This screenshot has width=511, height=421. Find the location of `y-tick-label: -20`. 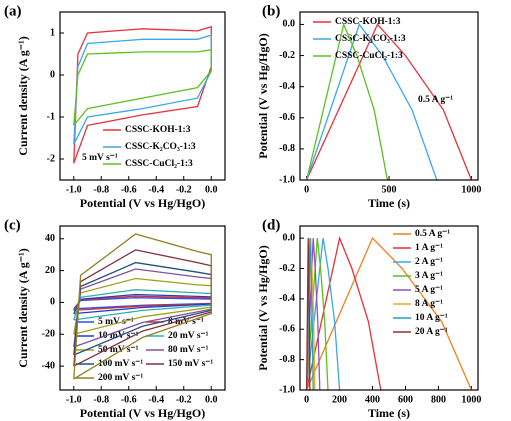

y-tick-label: -20 is located at coordinates (48, 334).